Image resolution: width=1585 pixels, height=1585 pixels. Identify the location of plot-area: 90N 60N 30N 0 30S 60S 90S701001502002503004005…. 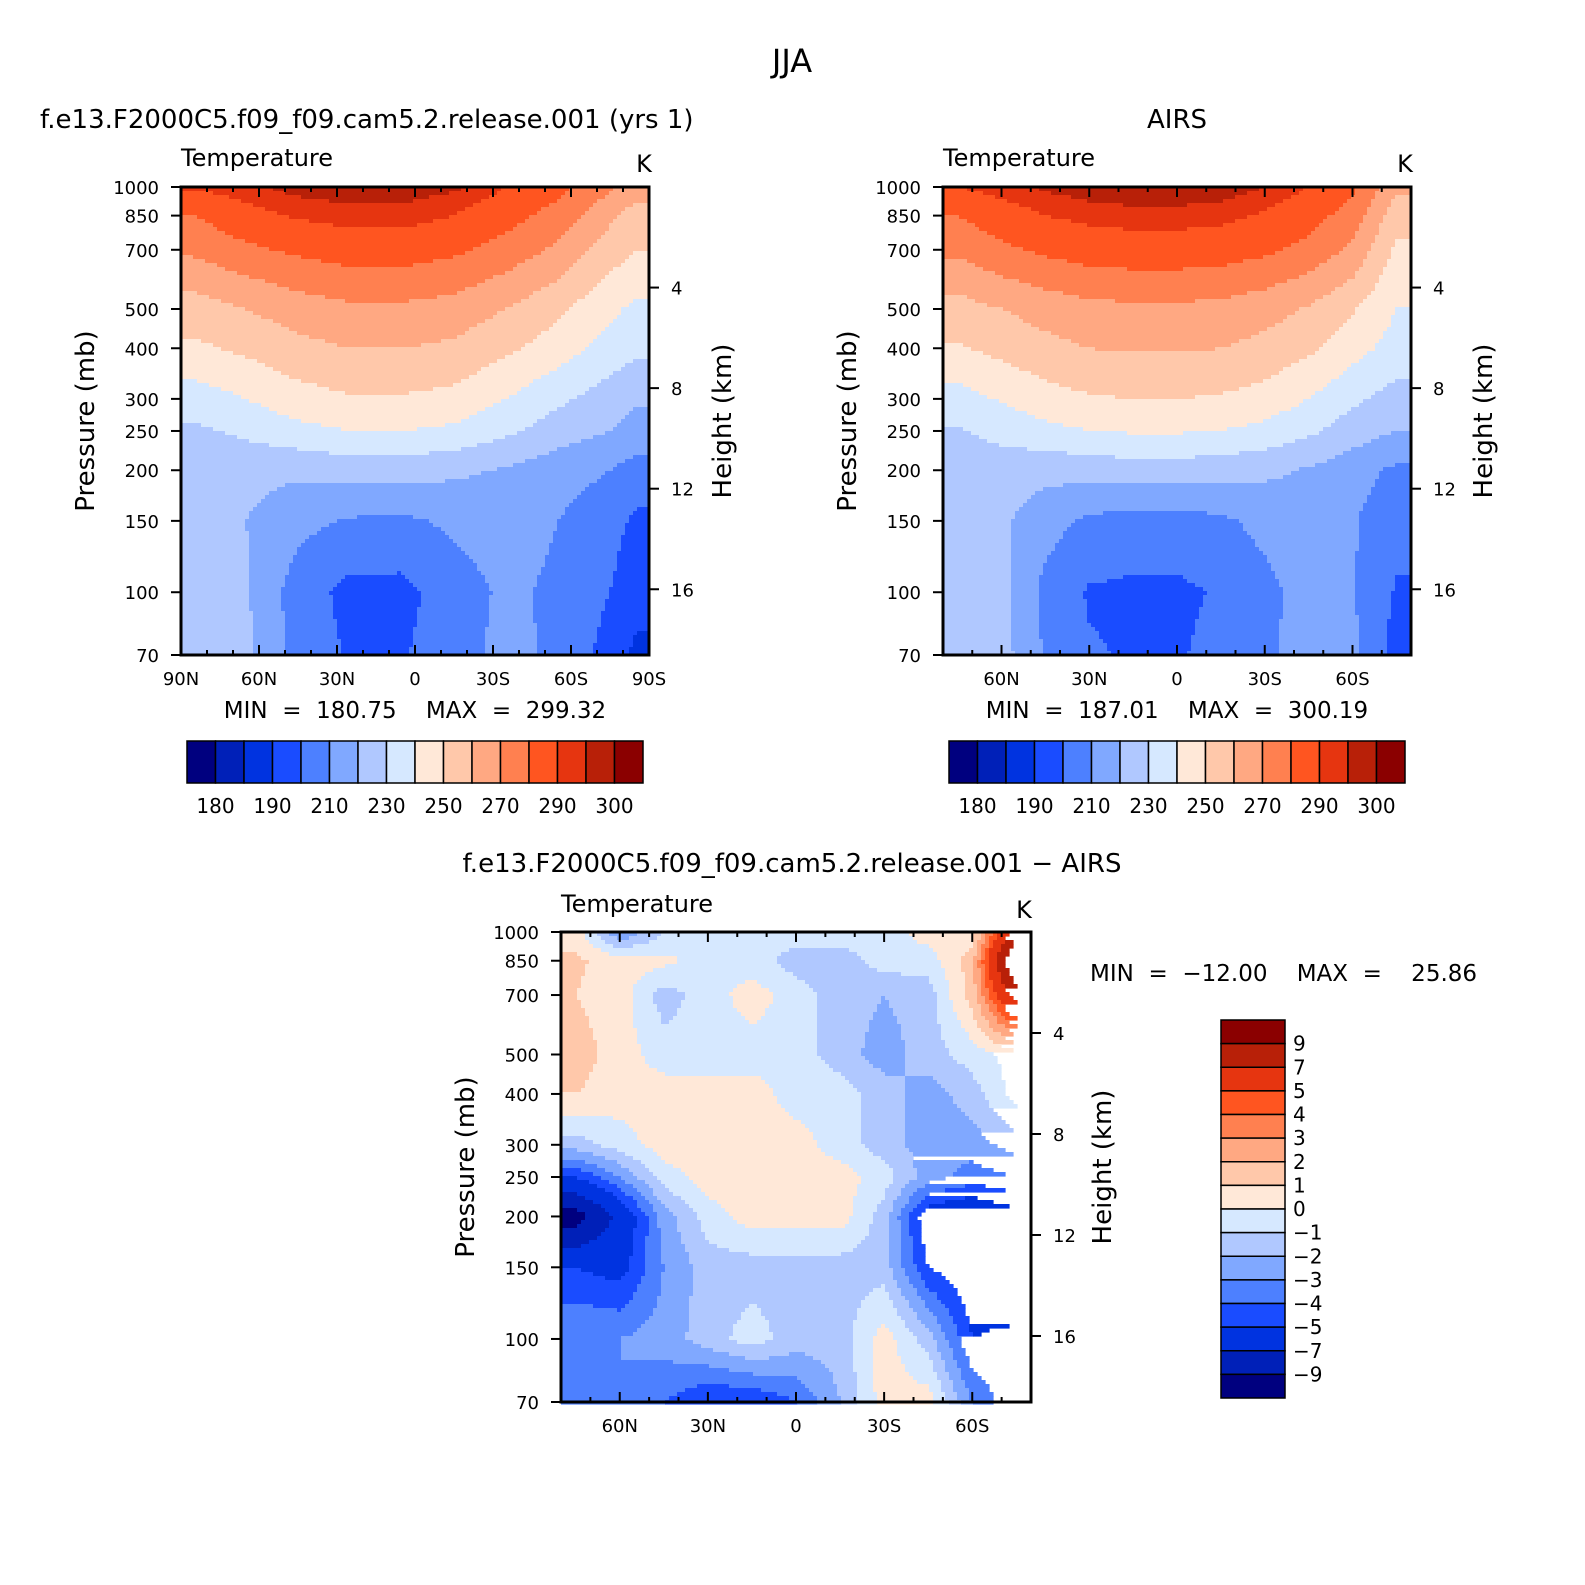
(403, 498).